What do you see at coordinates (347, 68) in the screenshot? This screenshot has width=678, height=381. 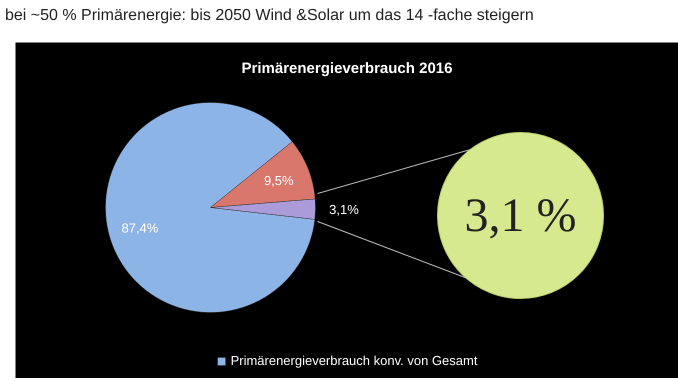 I see `chart-title: Primärenergieverbrauch 2016` at bounding box center [347, 68].